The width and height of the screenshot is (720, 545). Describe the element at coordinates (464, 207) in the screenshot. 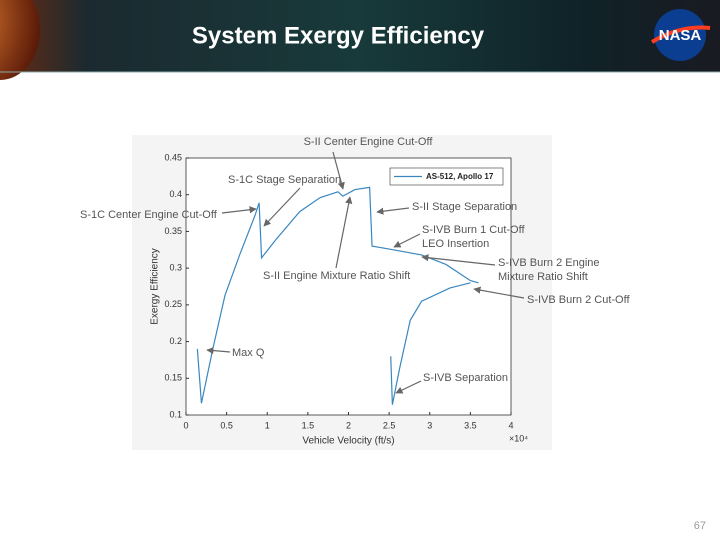

I see `annotation: S-II Stage Separation` at that location.